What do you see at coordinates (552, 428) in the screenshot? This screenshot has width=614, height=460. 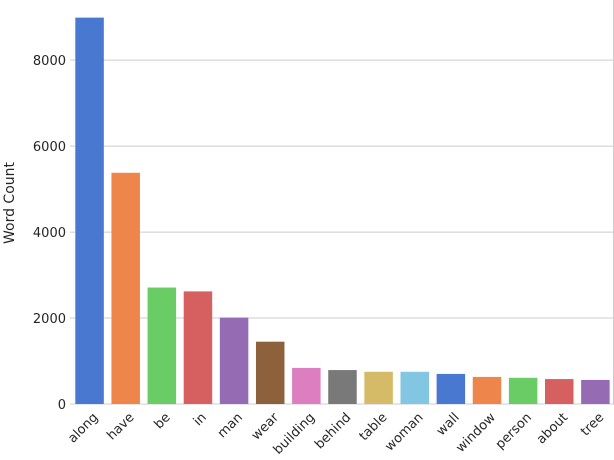 I see `x-tick-label: about` at bounding box center [552, 428].